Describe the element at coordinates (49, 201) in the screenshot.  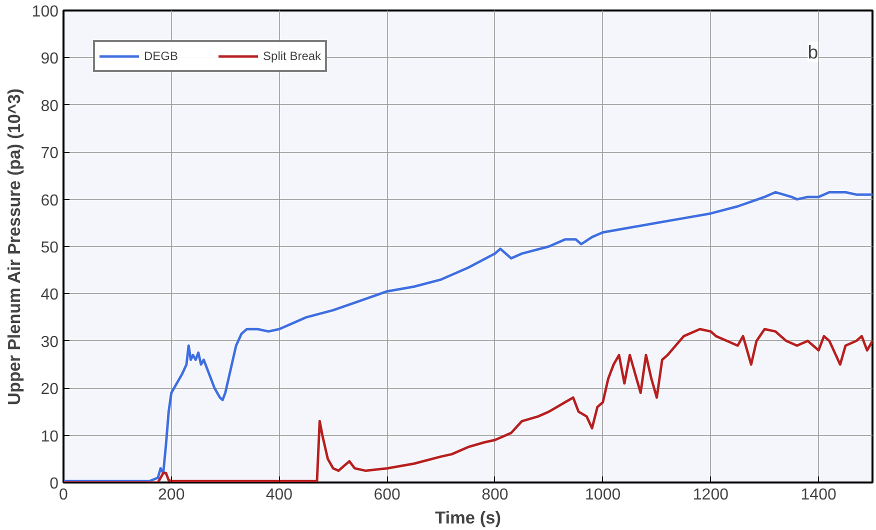
I see `y-tick-label: 60` at that location.